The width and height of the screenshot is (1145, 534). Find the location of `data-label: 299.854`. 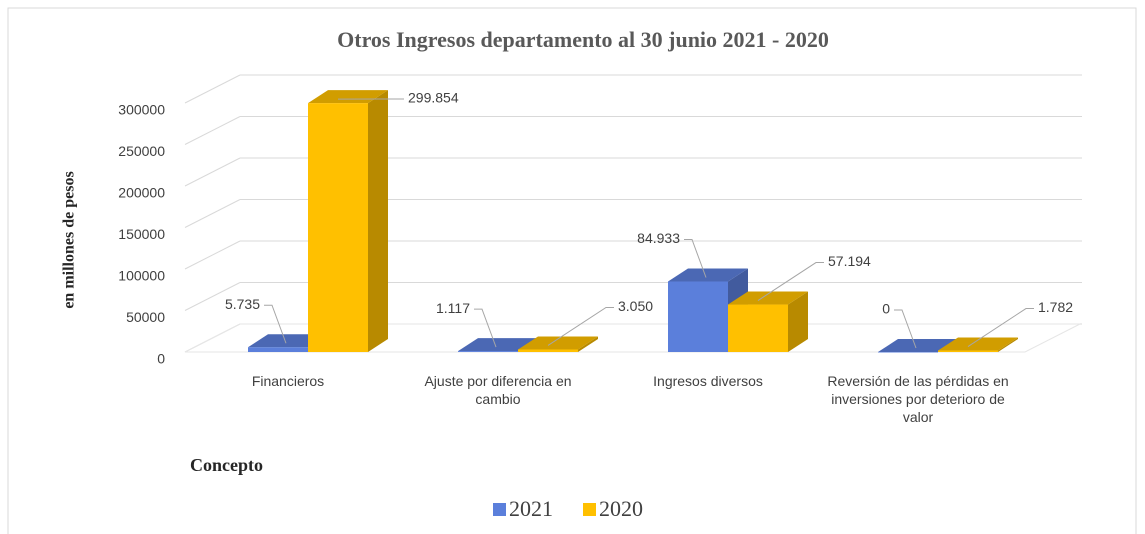

data-label: 299.854 is located at coordinates (433, 98).